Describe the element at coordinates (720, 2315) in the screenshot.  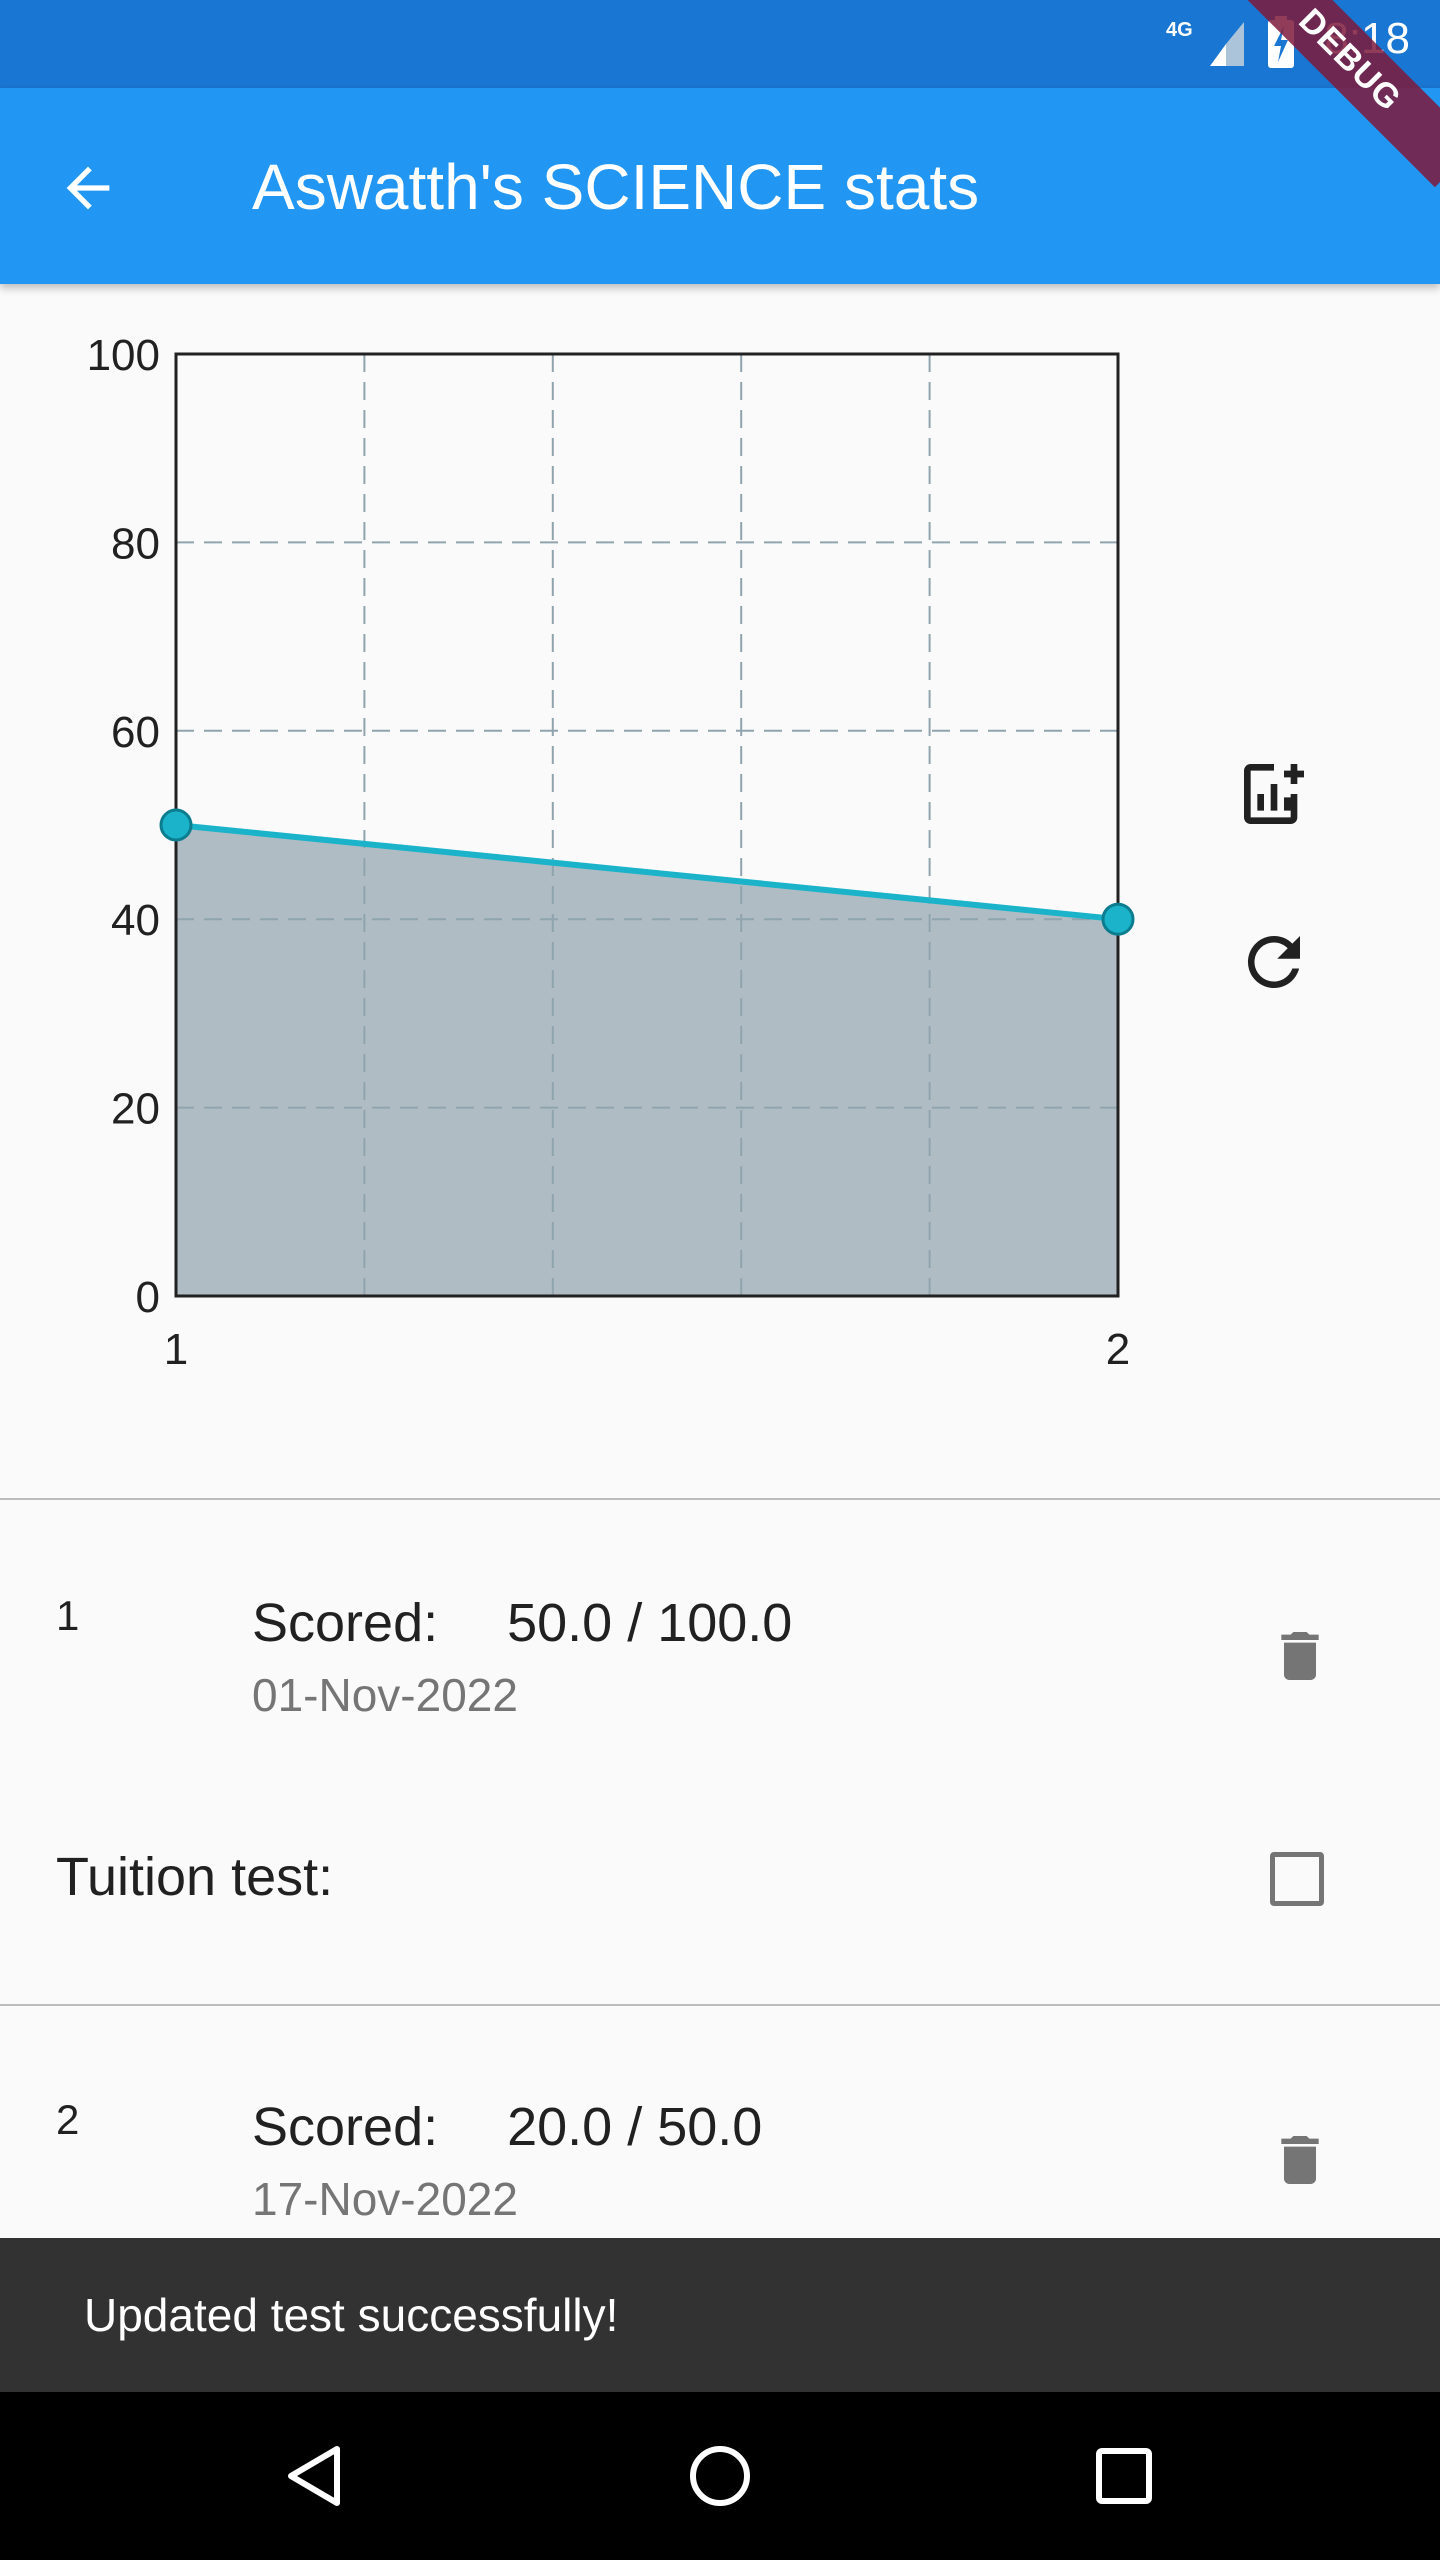
I see `snackbar: Updated test successfully!` at that location.